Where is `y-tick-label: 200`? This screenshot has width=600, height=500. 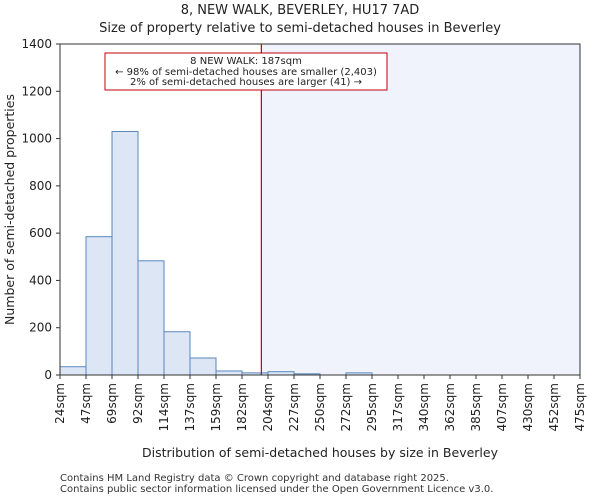 y-tick-label: 200 is located at coordinates (40, 328).